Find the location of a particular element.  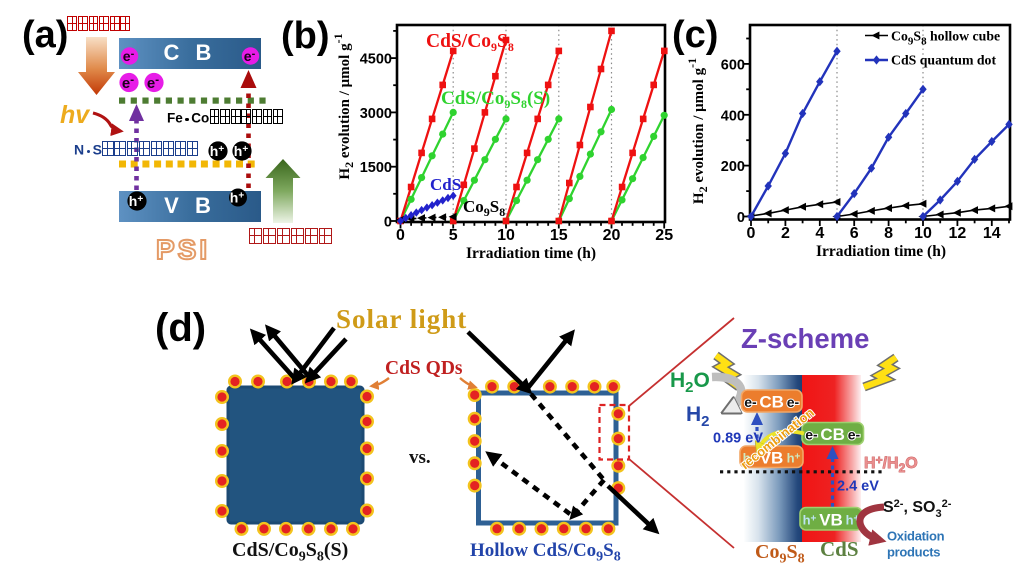

svg-text: 12 is located at coordinates (958, 233).